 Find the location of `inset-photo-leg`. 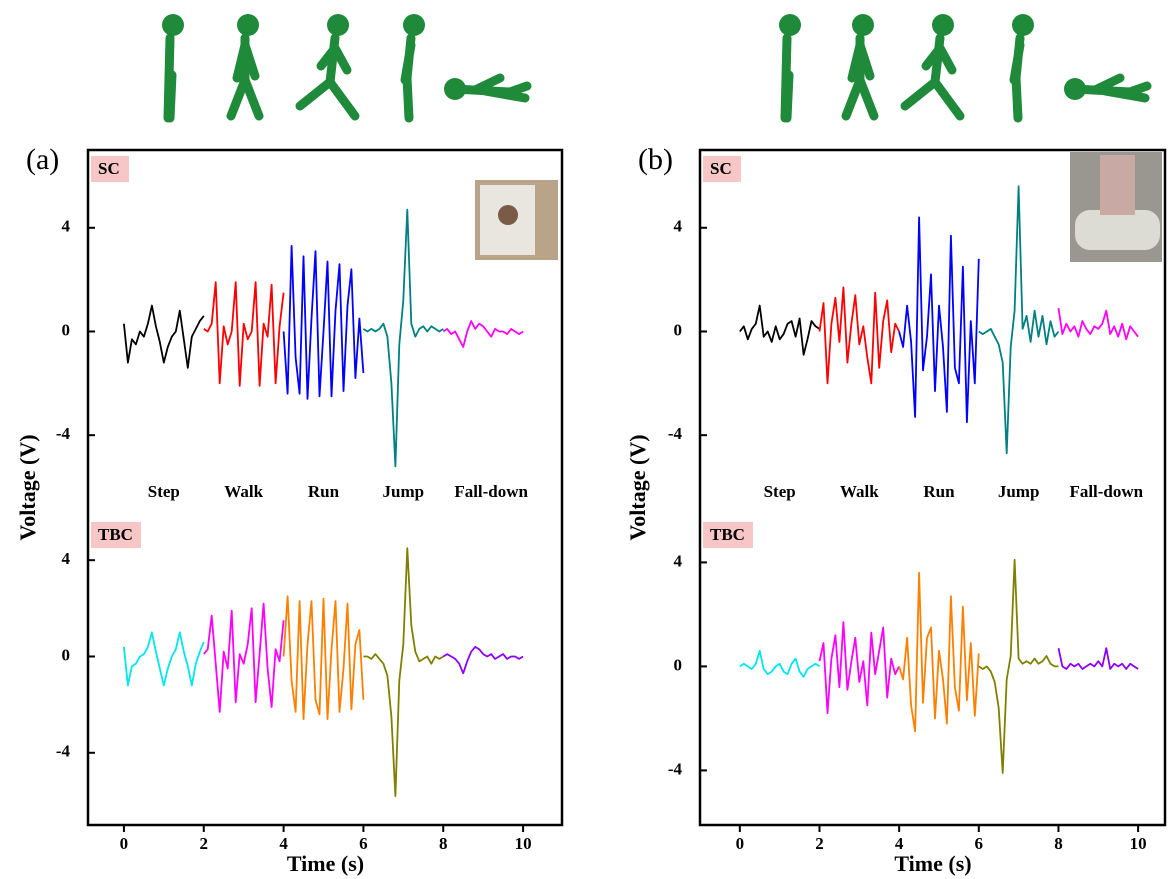

inset-photo-leg is located at coordinates (1117, 185).